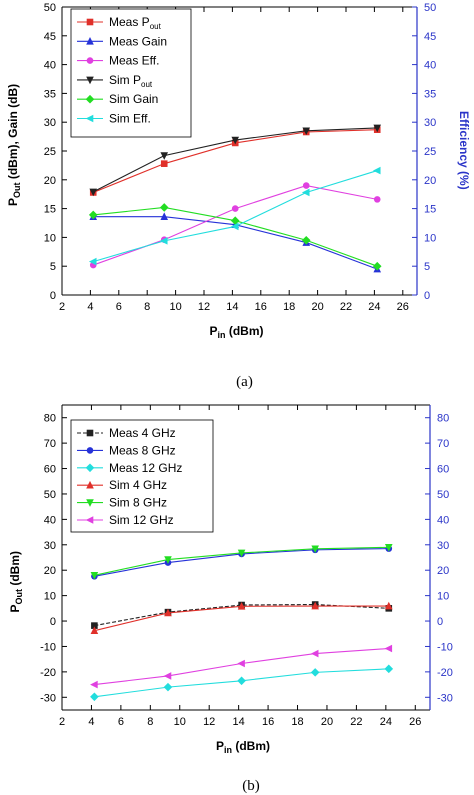 This screenshot has width=474, height=795. What do you see at coordinates (430, 123) in the screenshot?
I see `y2-tick-label: 30` at bounding box center [430, 123].